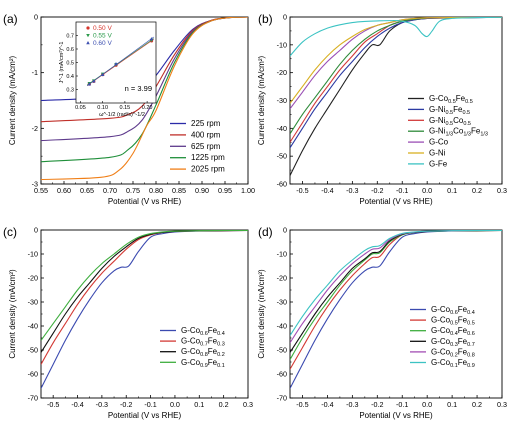  Describe the element at coordinates (133, 190) in the screenshot. I see `x-tick-label: 0.75` at that location.